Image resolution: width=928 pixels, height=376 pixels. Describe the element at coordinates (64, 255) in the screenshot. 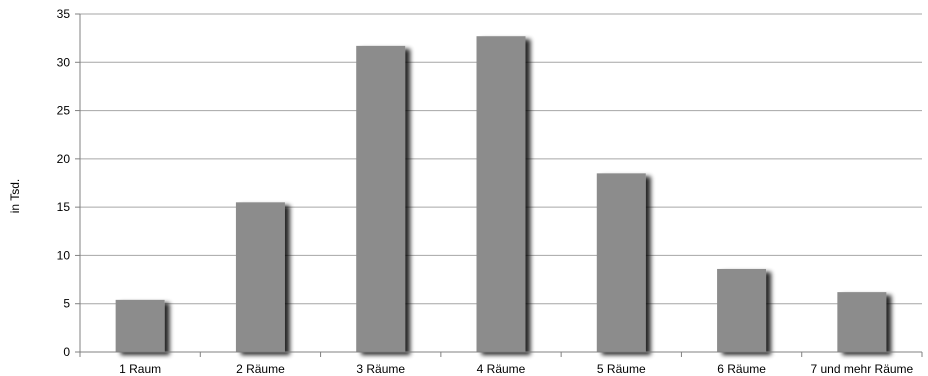

I see `y-tick-label: 10` at that location.